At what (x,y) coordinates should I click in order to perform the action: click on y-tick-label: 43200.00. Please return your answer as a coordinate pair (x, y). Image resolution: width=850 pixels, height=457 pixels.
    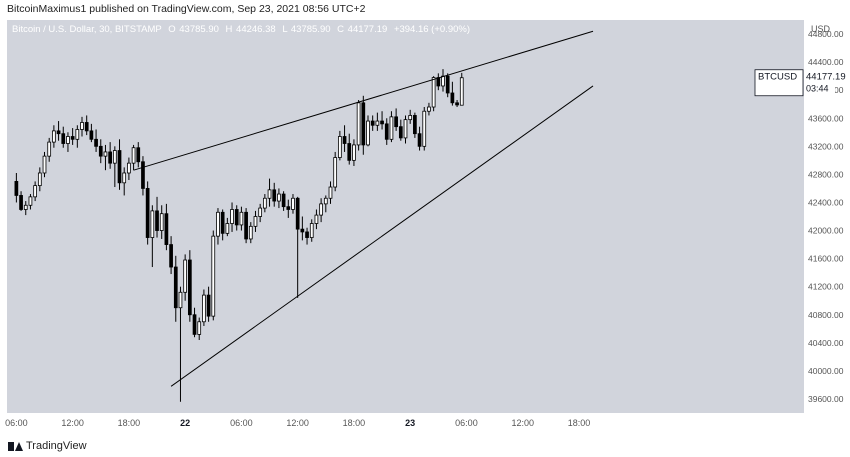
    Looking at the image, I should click on (826, 146).